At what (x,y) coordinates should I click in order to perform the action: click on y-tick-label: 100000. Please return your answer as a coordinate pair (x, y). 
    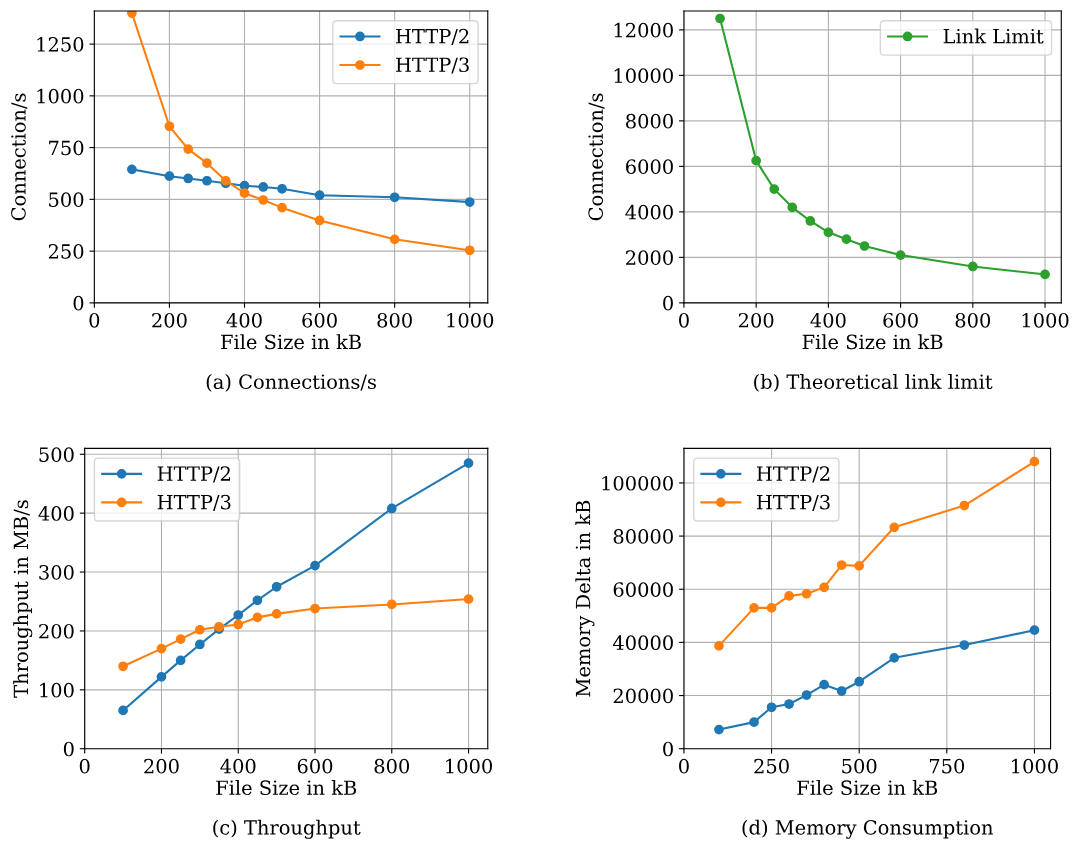
    Looking at the image, I should click on (637, 483).